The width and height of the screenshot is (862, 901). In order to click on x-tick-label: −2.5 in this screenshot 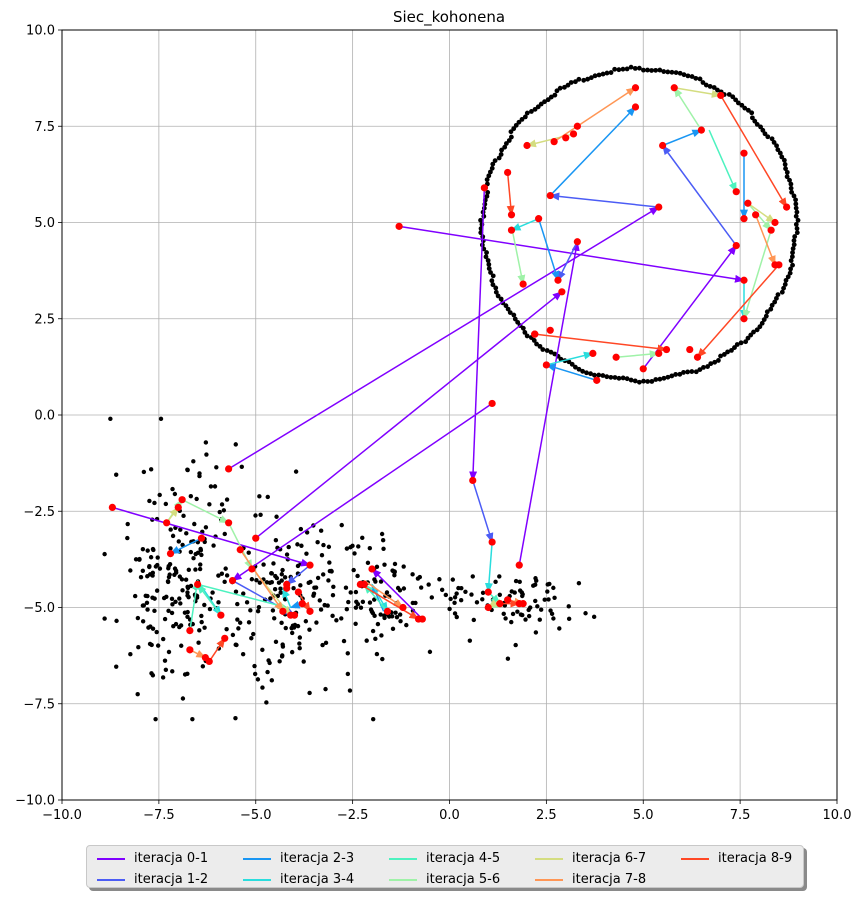, I will do `click(353, 815)`.